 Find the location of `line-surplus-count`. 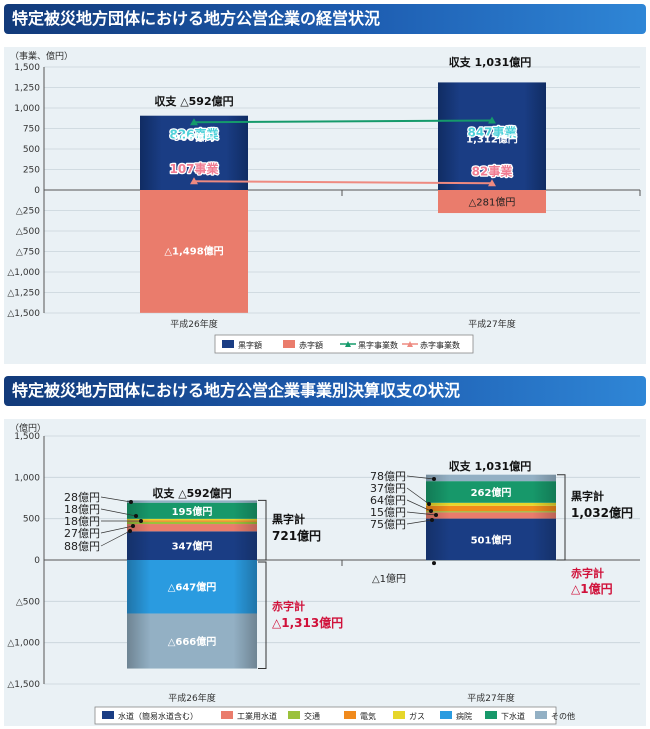

line-surplus-count is located at coordinates (343, 121).